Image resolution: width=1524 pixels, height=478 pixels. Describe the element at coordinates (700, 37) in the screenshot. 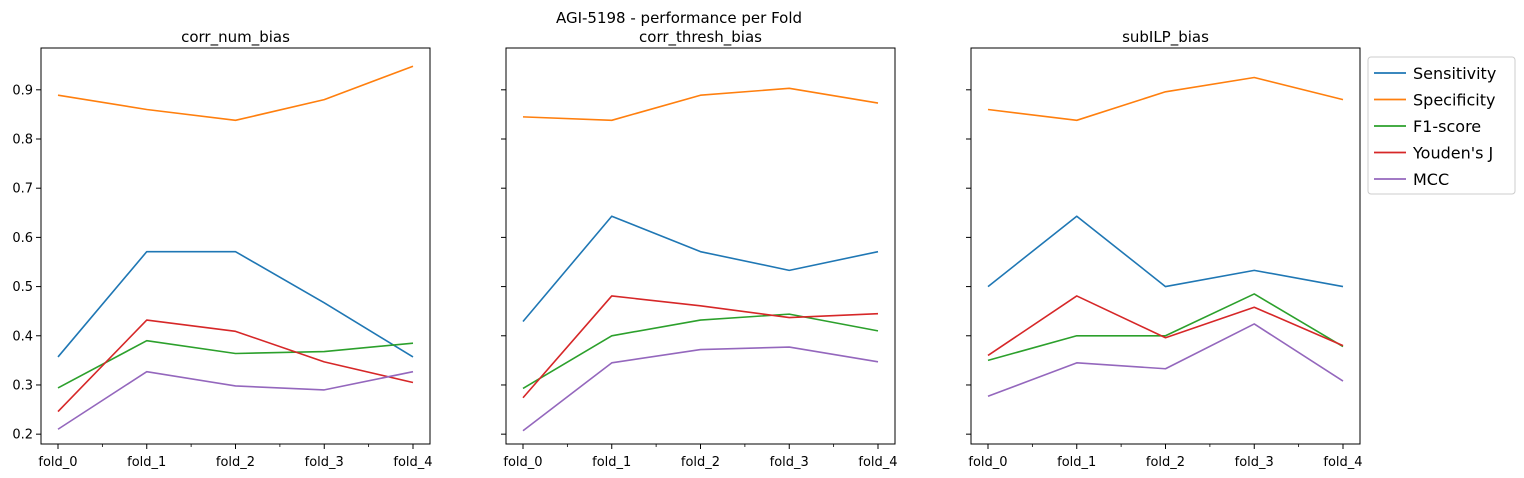

I see `subplot-title: corr_thresh_bias` at that location.